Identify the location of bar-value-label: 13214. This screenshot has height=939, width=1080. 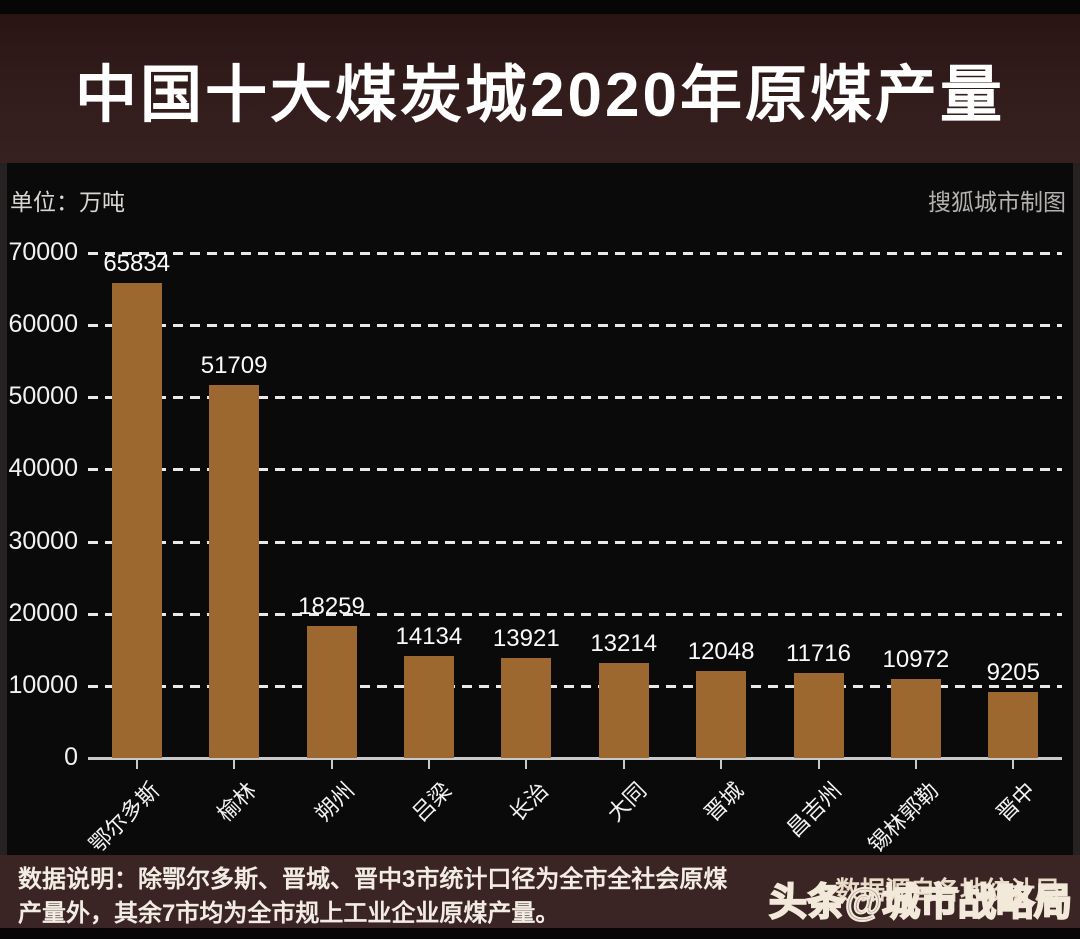
(624, 643).